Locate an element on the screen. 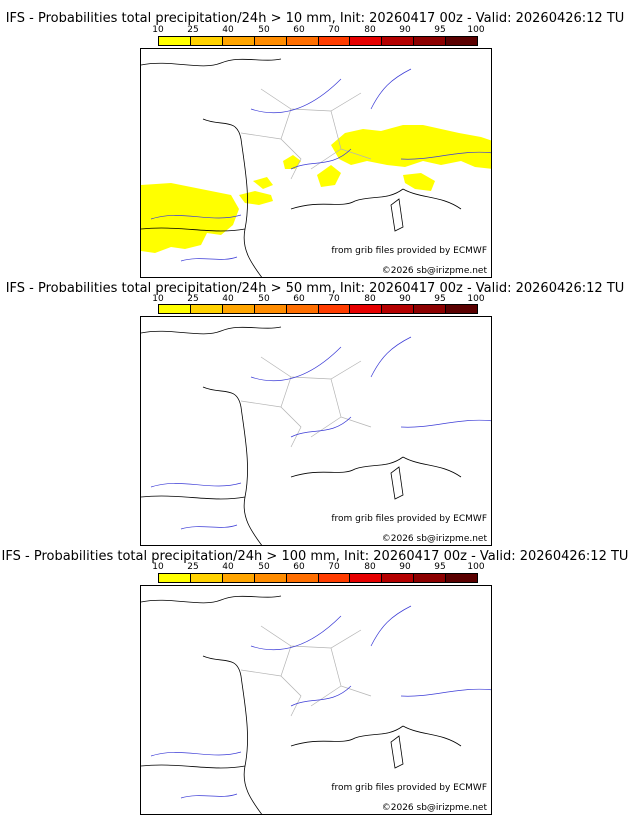 Image resolution: width=630 pixels, height=828 pixels. precip-area-italy is located at coordinates (419, 182).